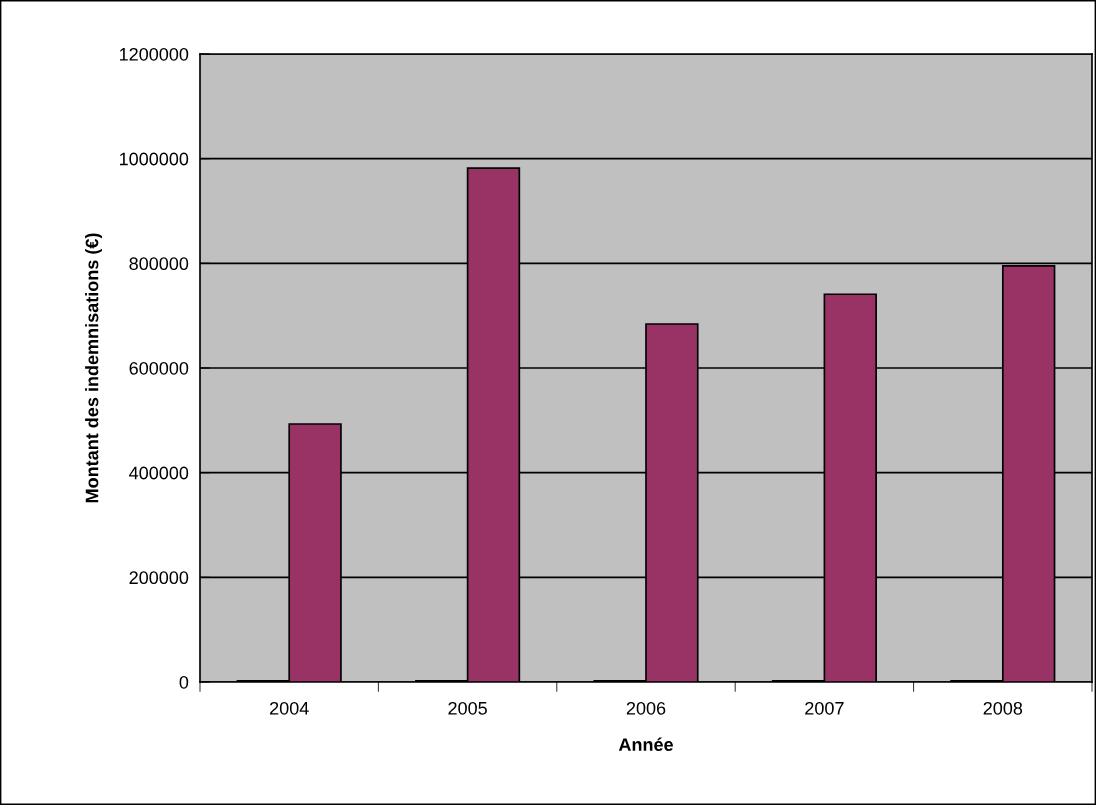 This screenshot has width=1096, height=805. What do you see at coordinates (154, 159) in the screenshot?
I see `y-tick-label: 1000000` at bounding box center [154, 159].